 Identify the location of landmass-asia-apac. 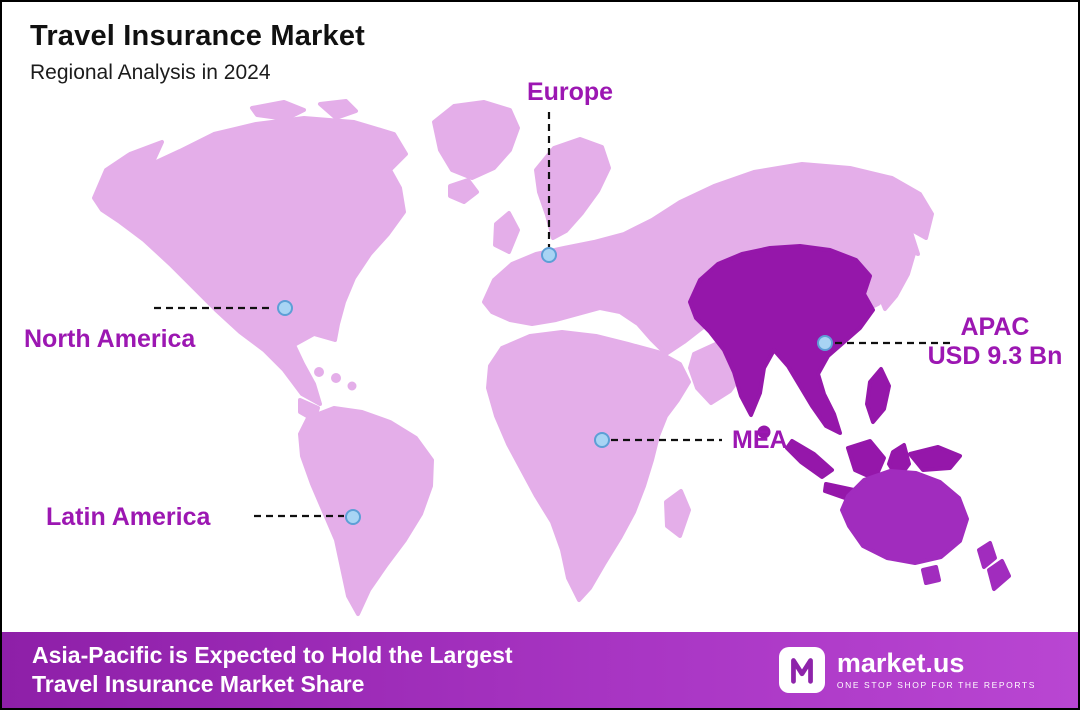
(781, 339).